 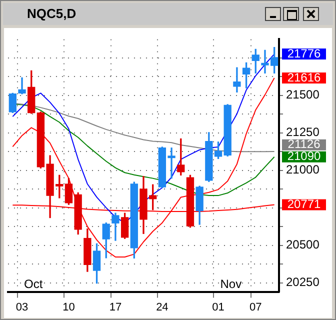 What do you see at coordinates (22, 307) in the screenshot?
I see `x-tick-label: 03` at bounding box center [22, 307].